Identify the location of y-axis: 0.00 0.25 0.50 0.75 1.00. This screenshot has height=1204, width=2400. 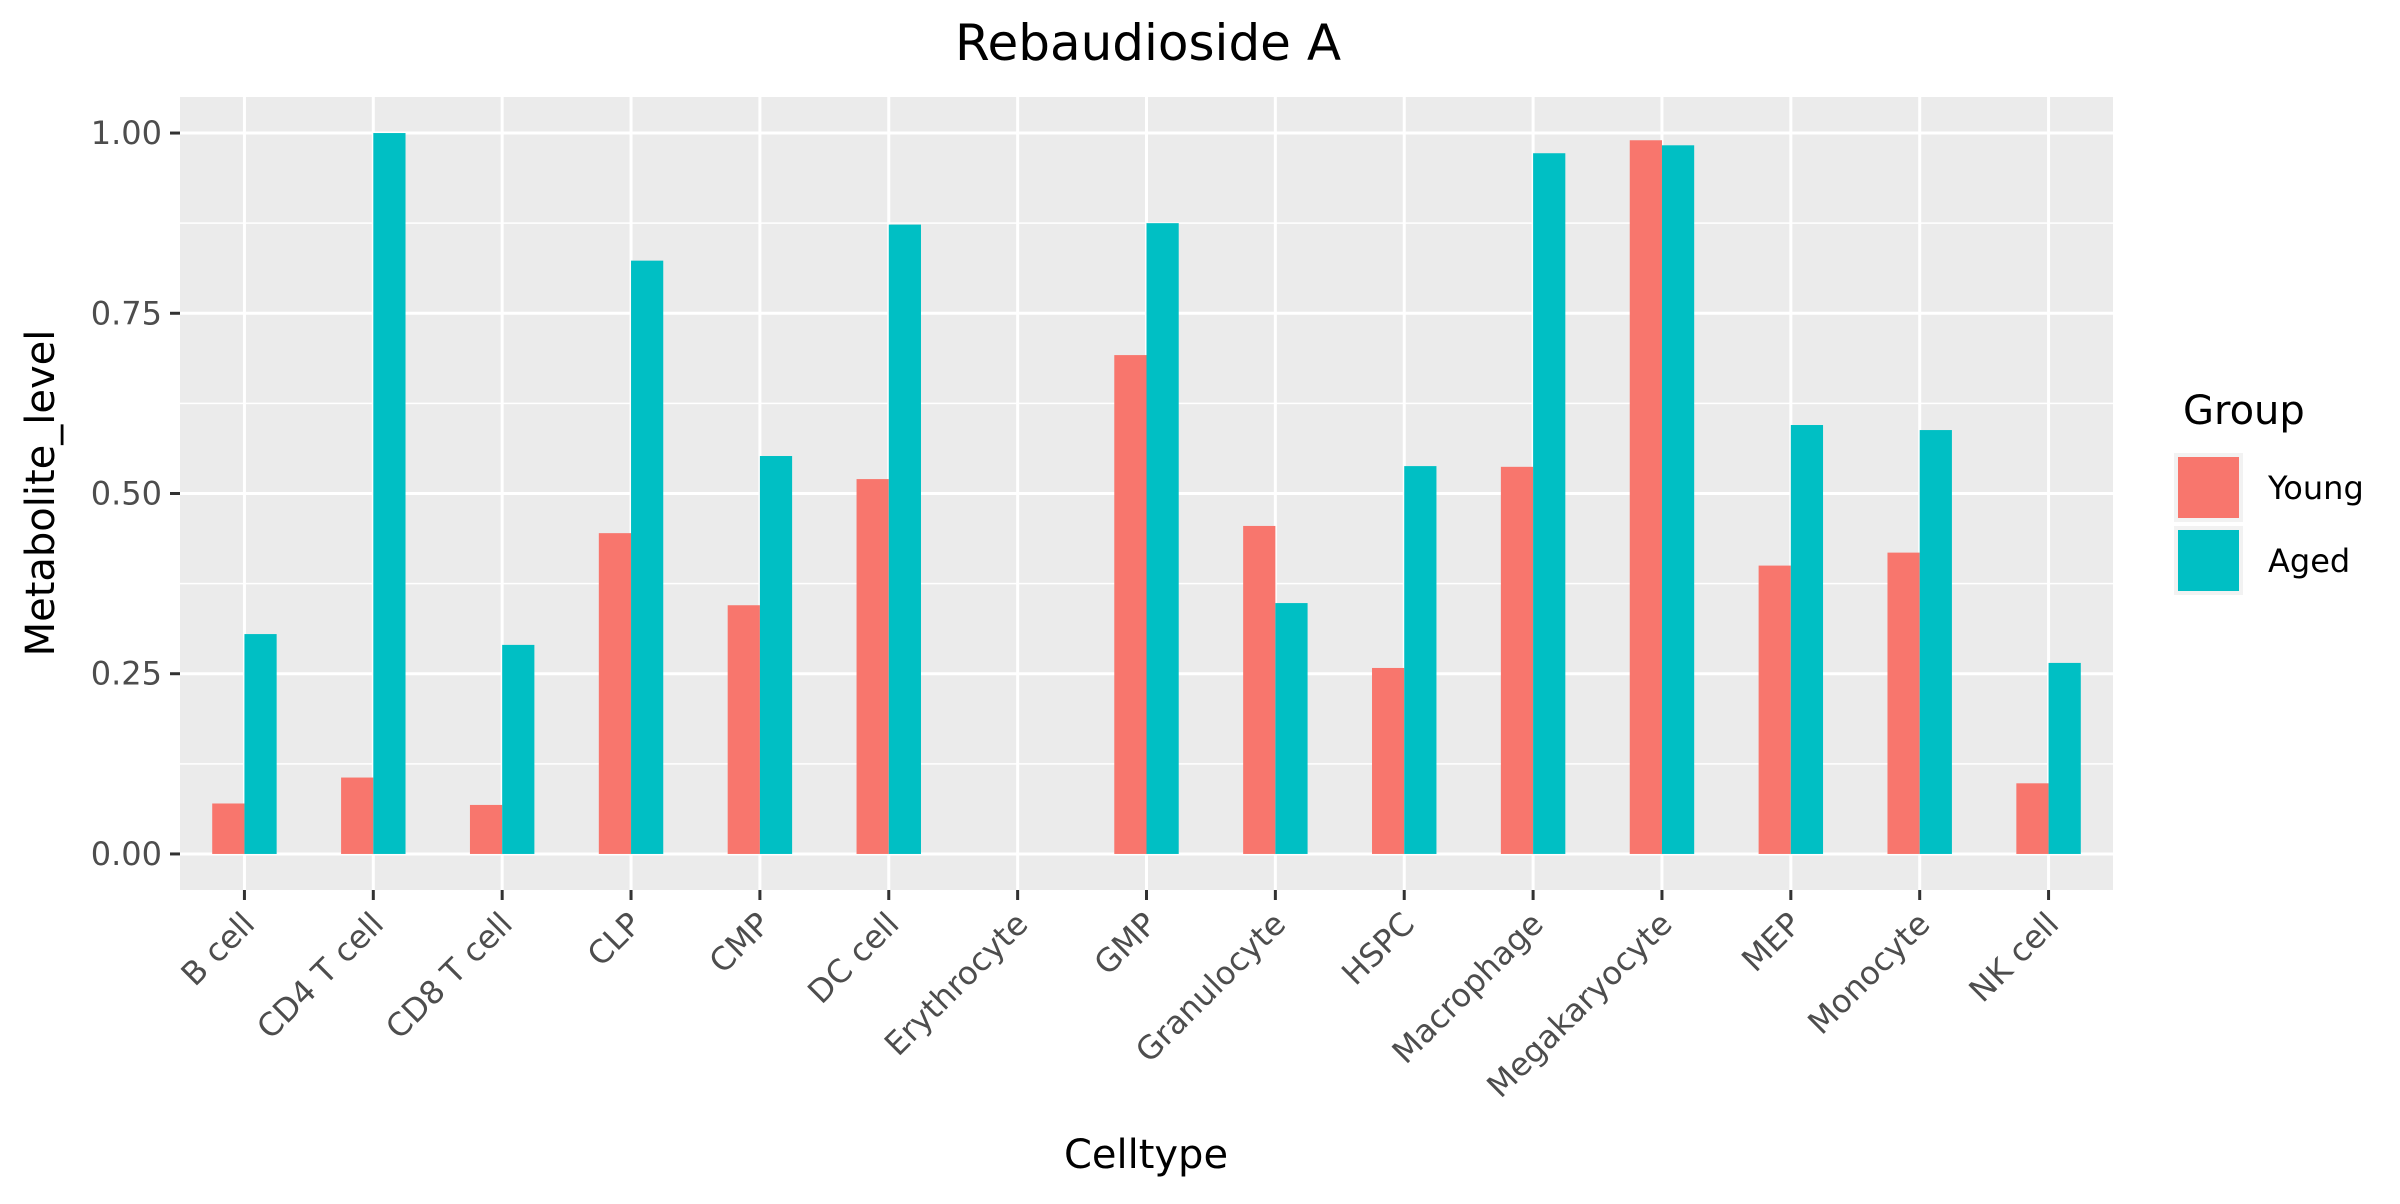
(135, 493).